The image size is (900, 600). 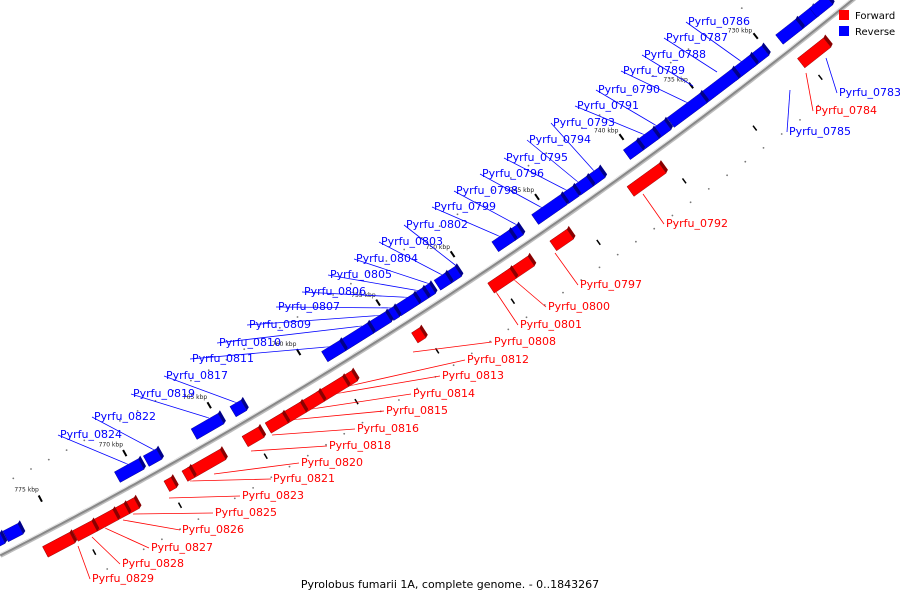 I want to click on gene-label: Pyrfu_0787, so click(x=697, y=37).